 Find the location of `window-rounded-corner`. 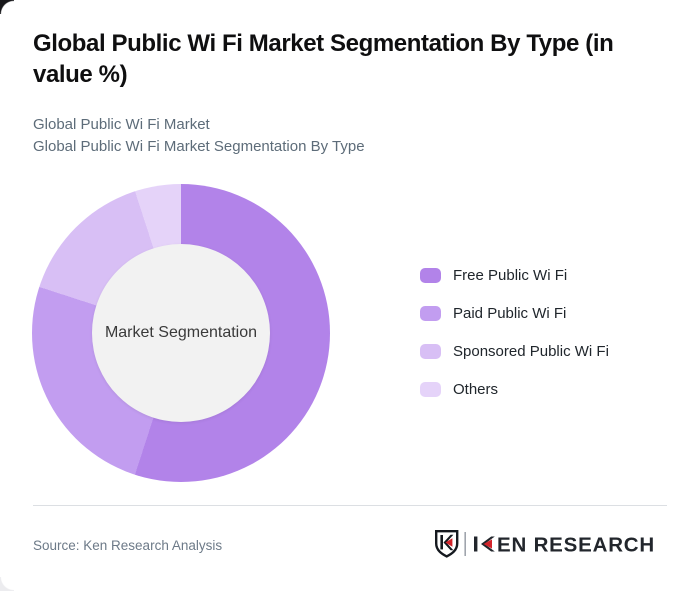

window-rounded-corner is located at coordinates (7, 7).